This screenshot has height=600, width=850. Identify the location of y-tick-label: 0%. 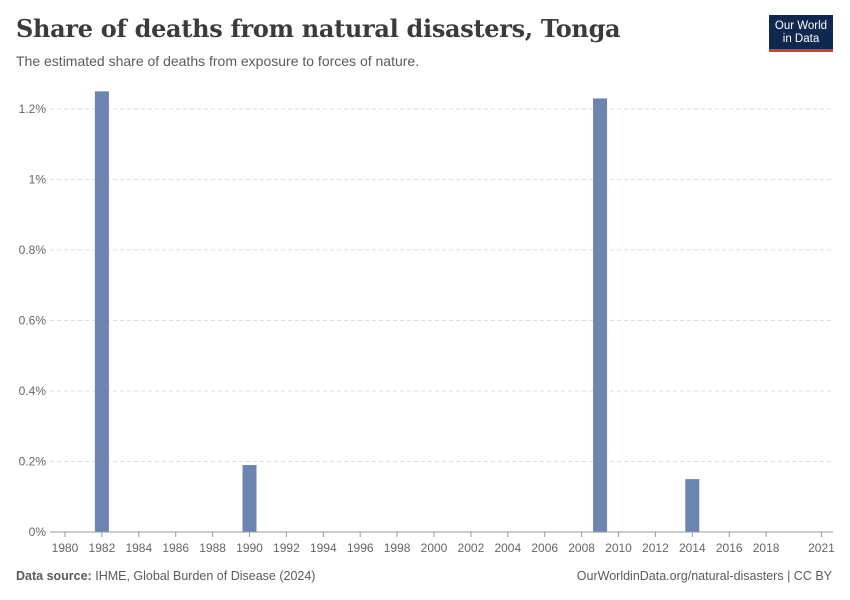
(38, 532).